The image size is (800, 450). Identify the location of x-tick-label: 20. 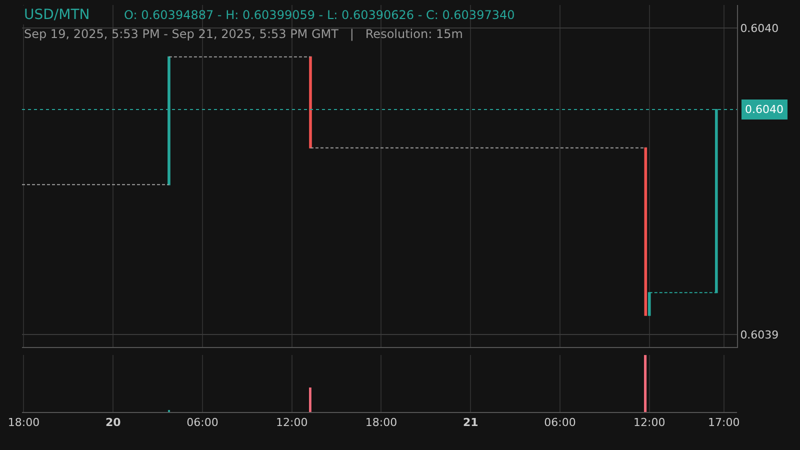
(113, 423).